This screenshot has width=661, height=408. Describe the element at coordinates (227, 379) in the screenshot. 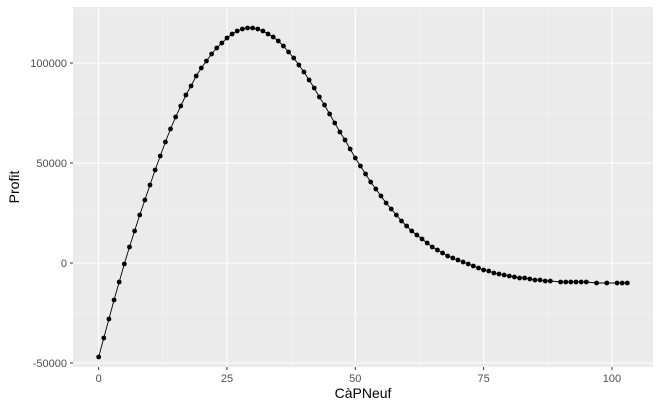

I see `x-tick-label: 25` at that location.